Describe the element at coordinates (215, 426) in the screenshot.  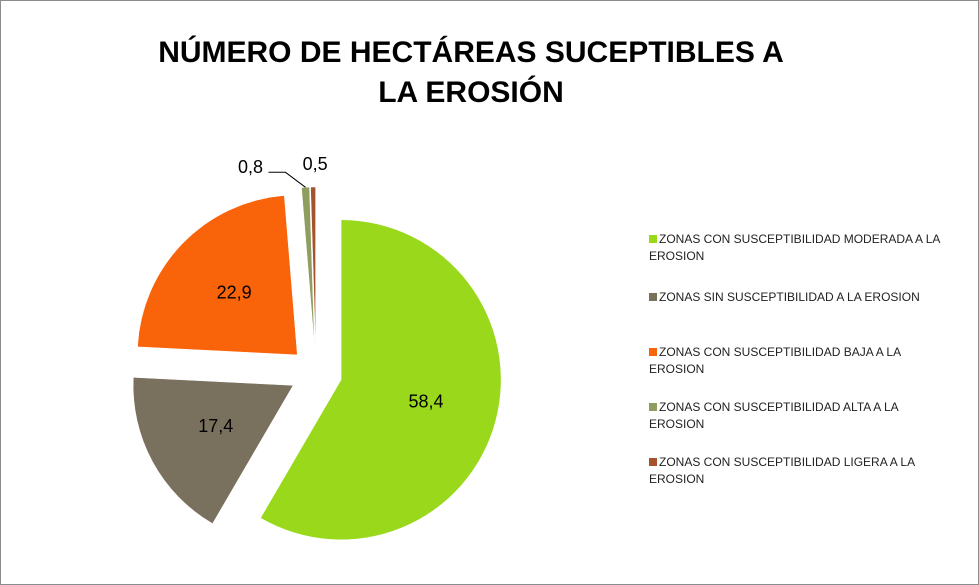
I see `data-label: 17,4` at that location.